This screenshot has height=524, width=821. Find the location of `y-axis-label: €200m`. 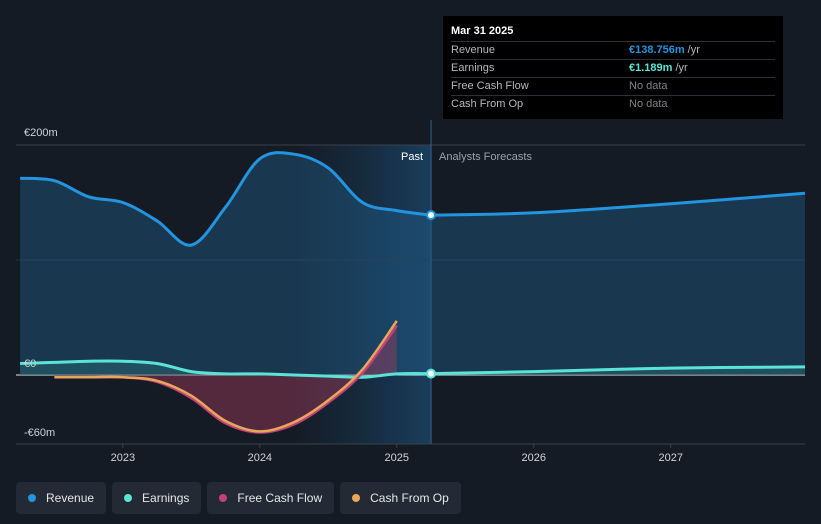

y-axis-label: €200m is located at coordinates (41, 133).